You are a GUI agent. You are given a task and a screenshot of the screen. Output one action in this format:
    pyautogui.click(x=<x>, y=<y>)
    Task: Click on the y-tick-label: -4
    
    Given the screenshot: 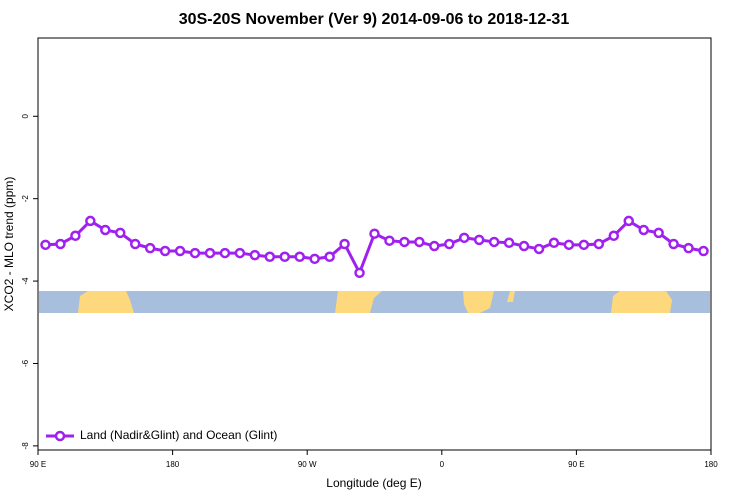 What is the action you would take?
    pyautogui.click(x=25, y=281)
    